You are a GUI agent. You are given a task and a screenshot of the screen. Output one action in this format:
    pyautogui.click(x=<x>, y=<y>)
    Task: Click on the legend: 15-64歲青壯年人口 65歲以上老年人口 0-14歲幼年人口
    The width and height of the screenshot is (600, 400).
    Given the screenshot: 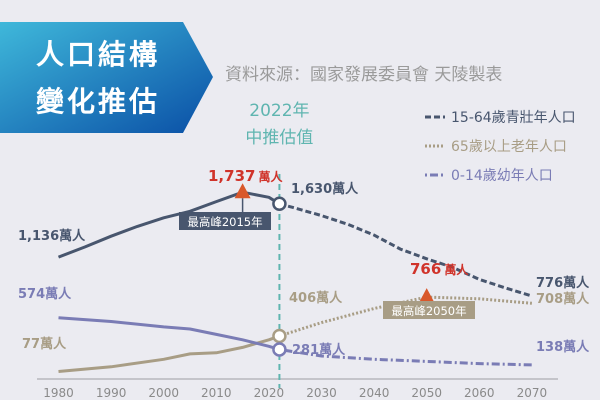 What is the action you would take?
    pyautogui.click(x=500, y=147)
    